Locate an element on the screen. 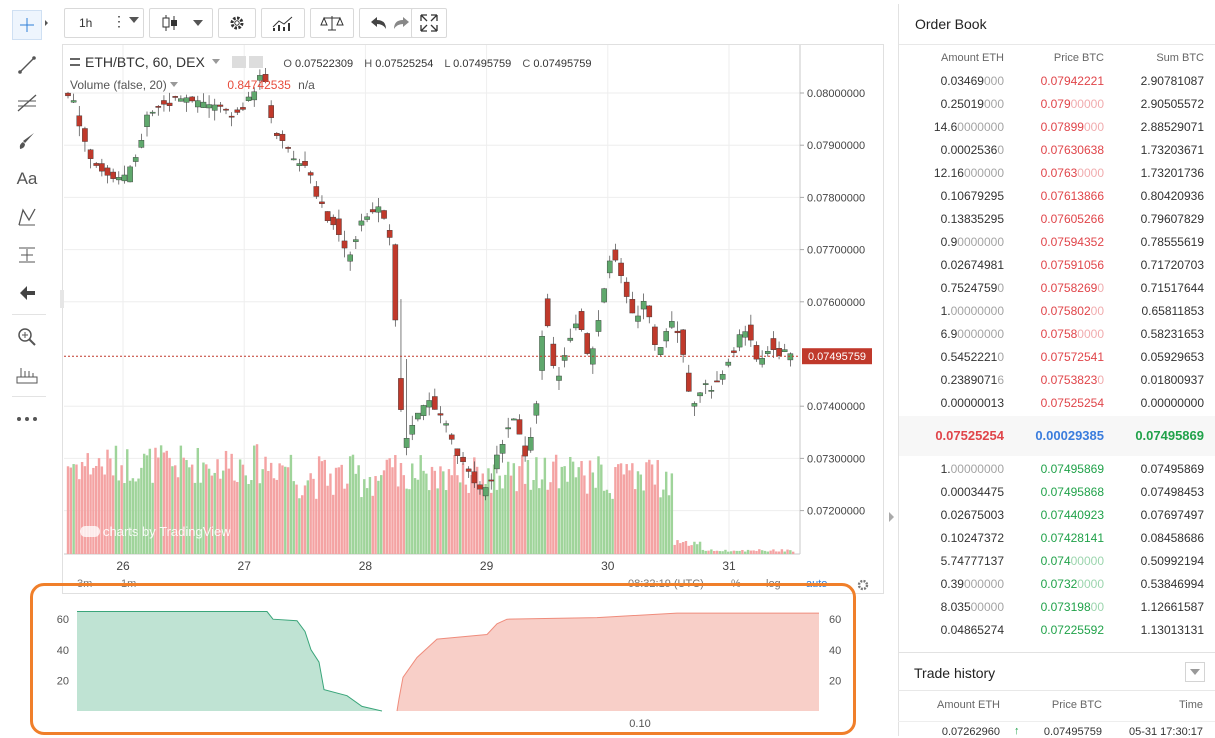  divider is located at coordinates (1056, 690).